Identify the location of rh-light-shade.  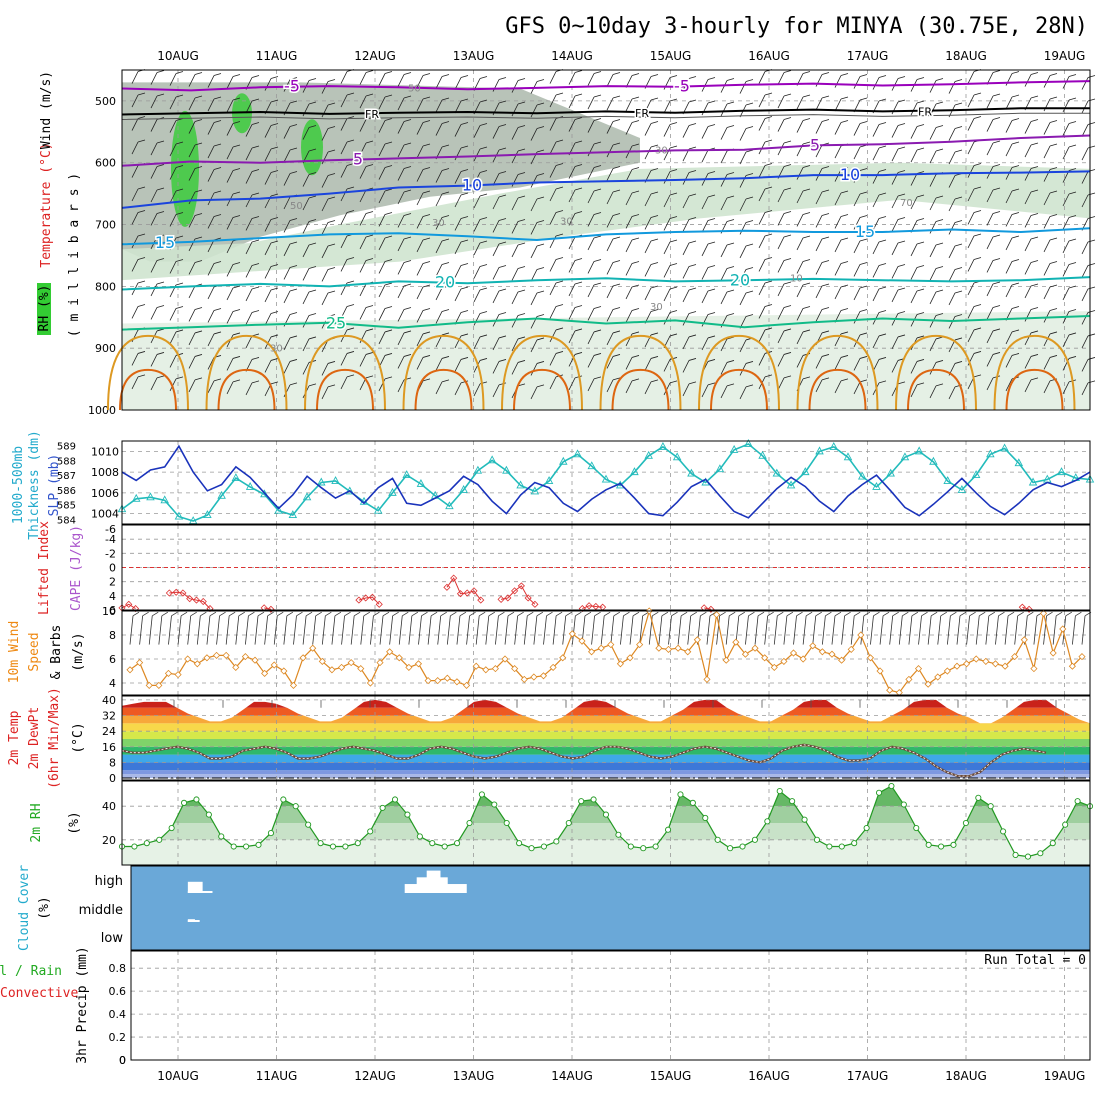
(606, 221).